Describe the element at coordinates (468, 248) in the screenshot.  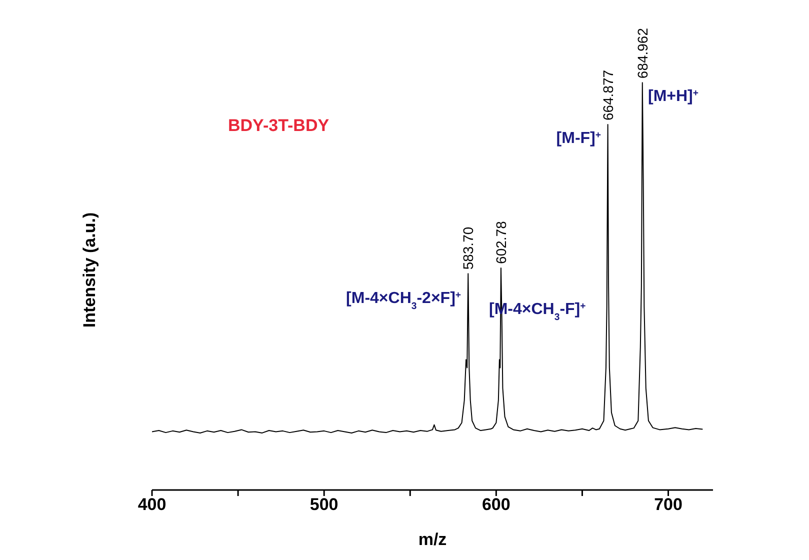
I see `annotation: 583.70` at that location.